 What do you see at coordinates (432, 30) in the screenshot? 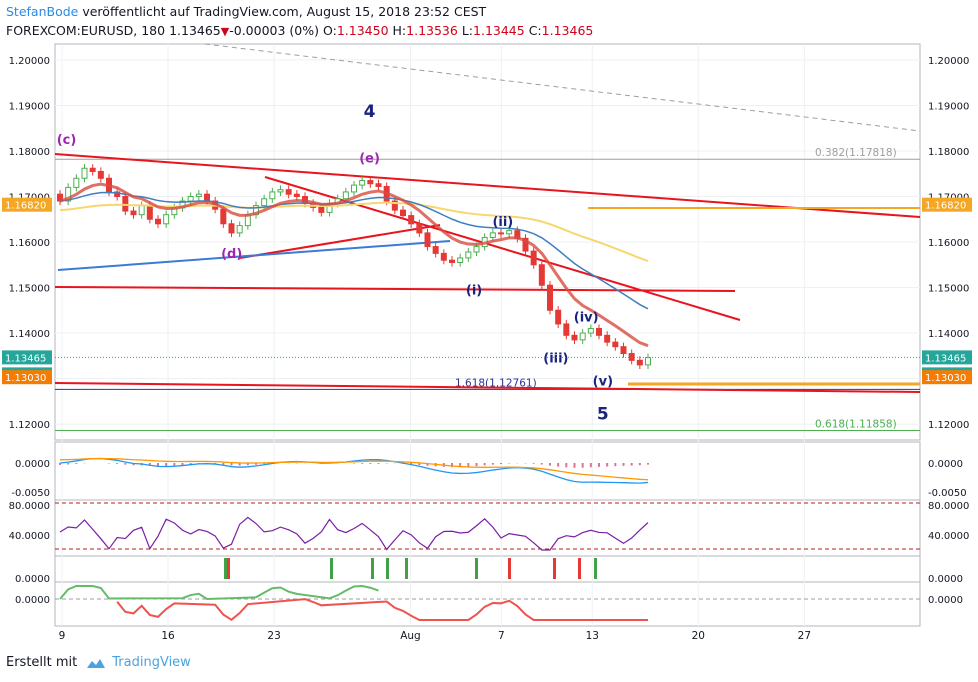
I see `high-value: 1.13536` at bounding box center [432, 30].